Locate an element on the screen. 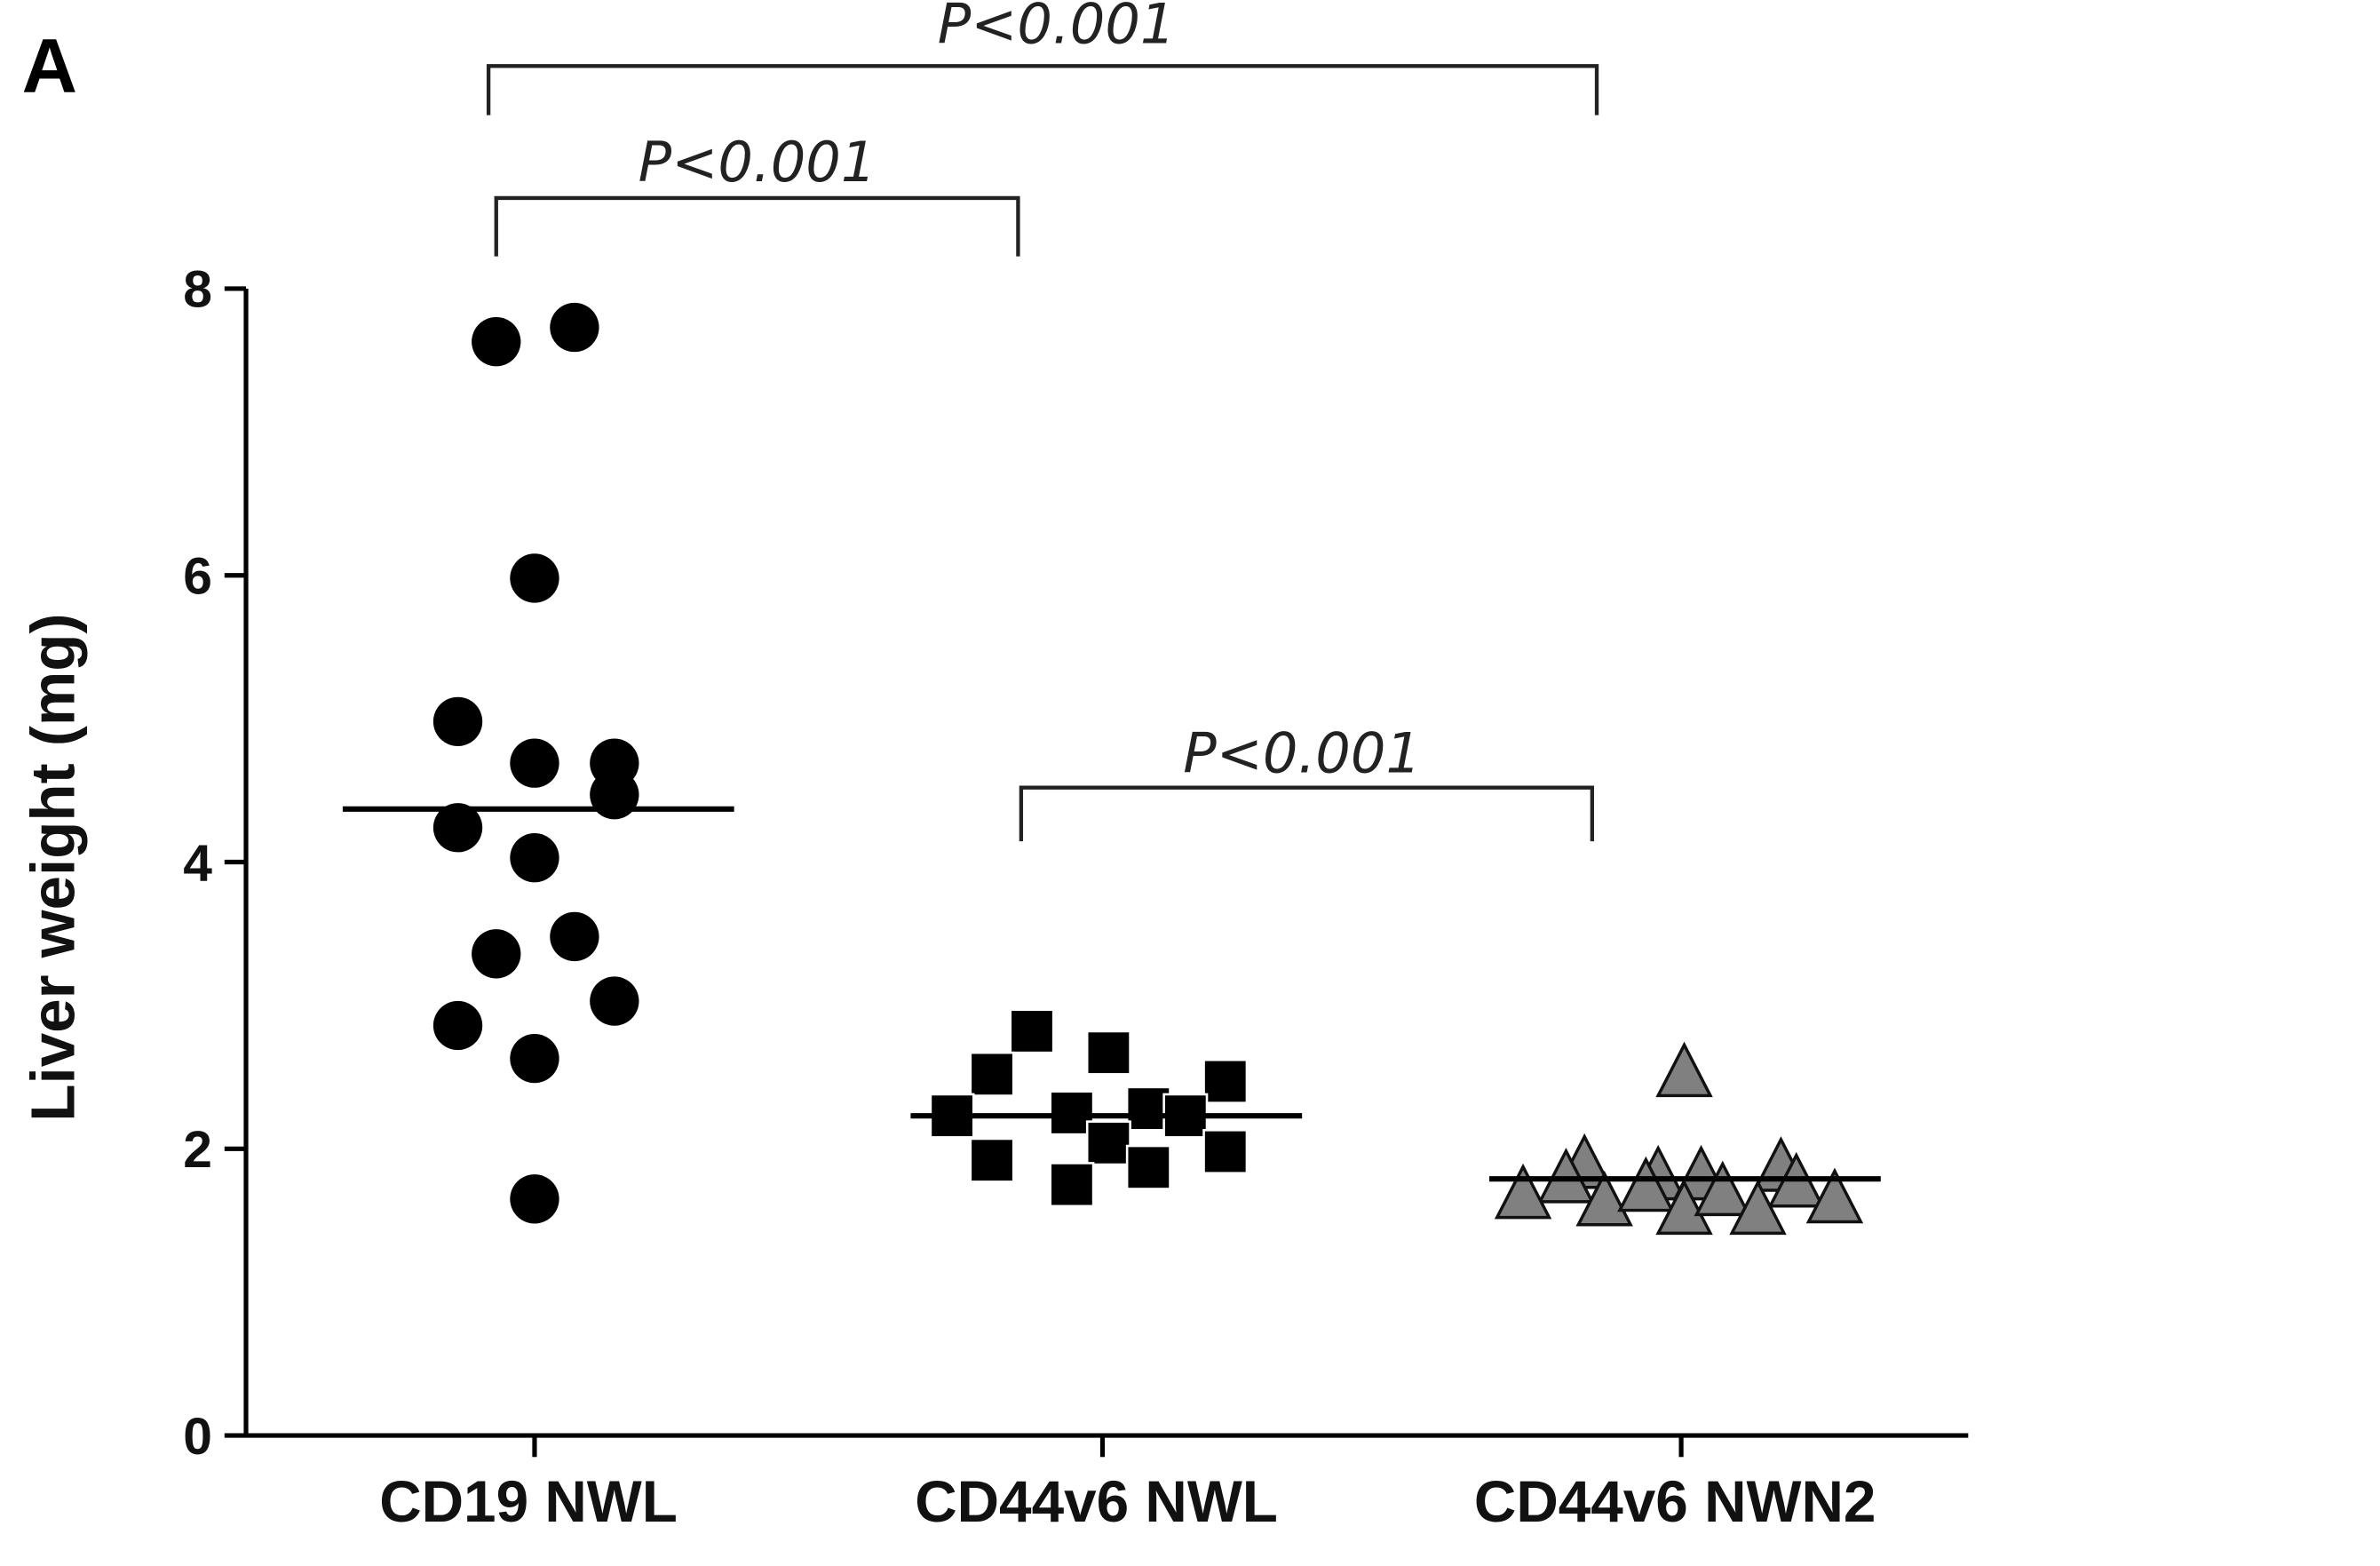 The height and width of the screenshot is (1566, 2380). x-tick-label: CD19 NWL is located at coordinates (528, 1502).